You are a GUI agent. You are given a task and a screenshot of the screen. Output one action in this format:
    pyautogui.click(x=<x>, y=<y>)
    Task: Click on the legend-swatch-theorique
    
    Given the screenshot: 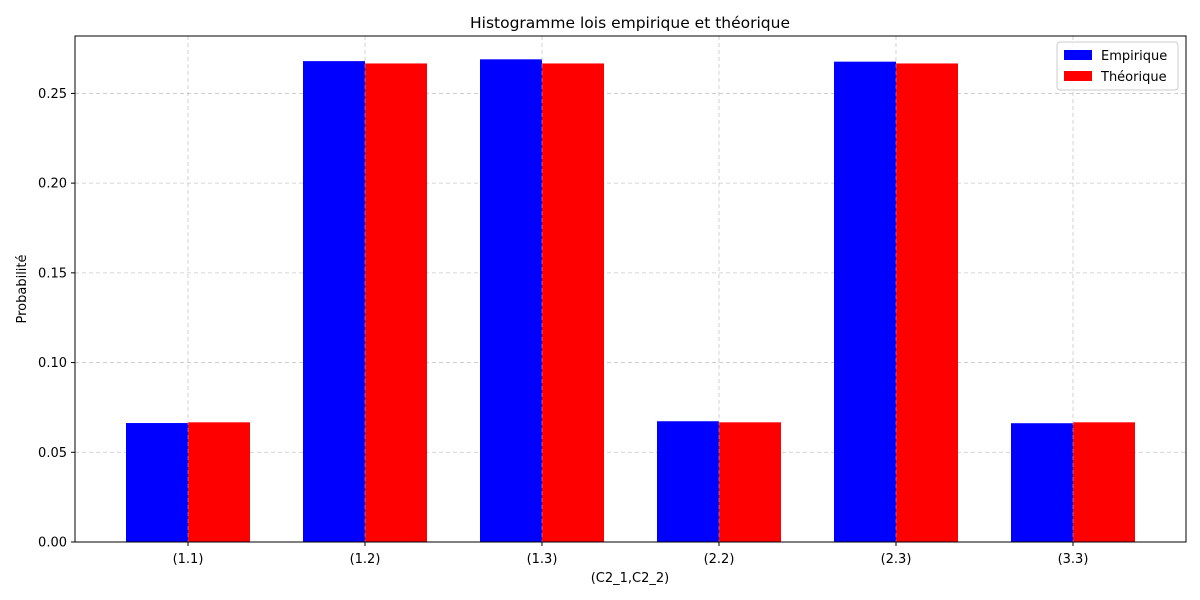 What is the action you would take?
    pyautogui.click(x=1078, y=76)
    